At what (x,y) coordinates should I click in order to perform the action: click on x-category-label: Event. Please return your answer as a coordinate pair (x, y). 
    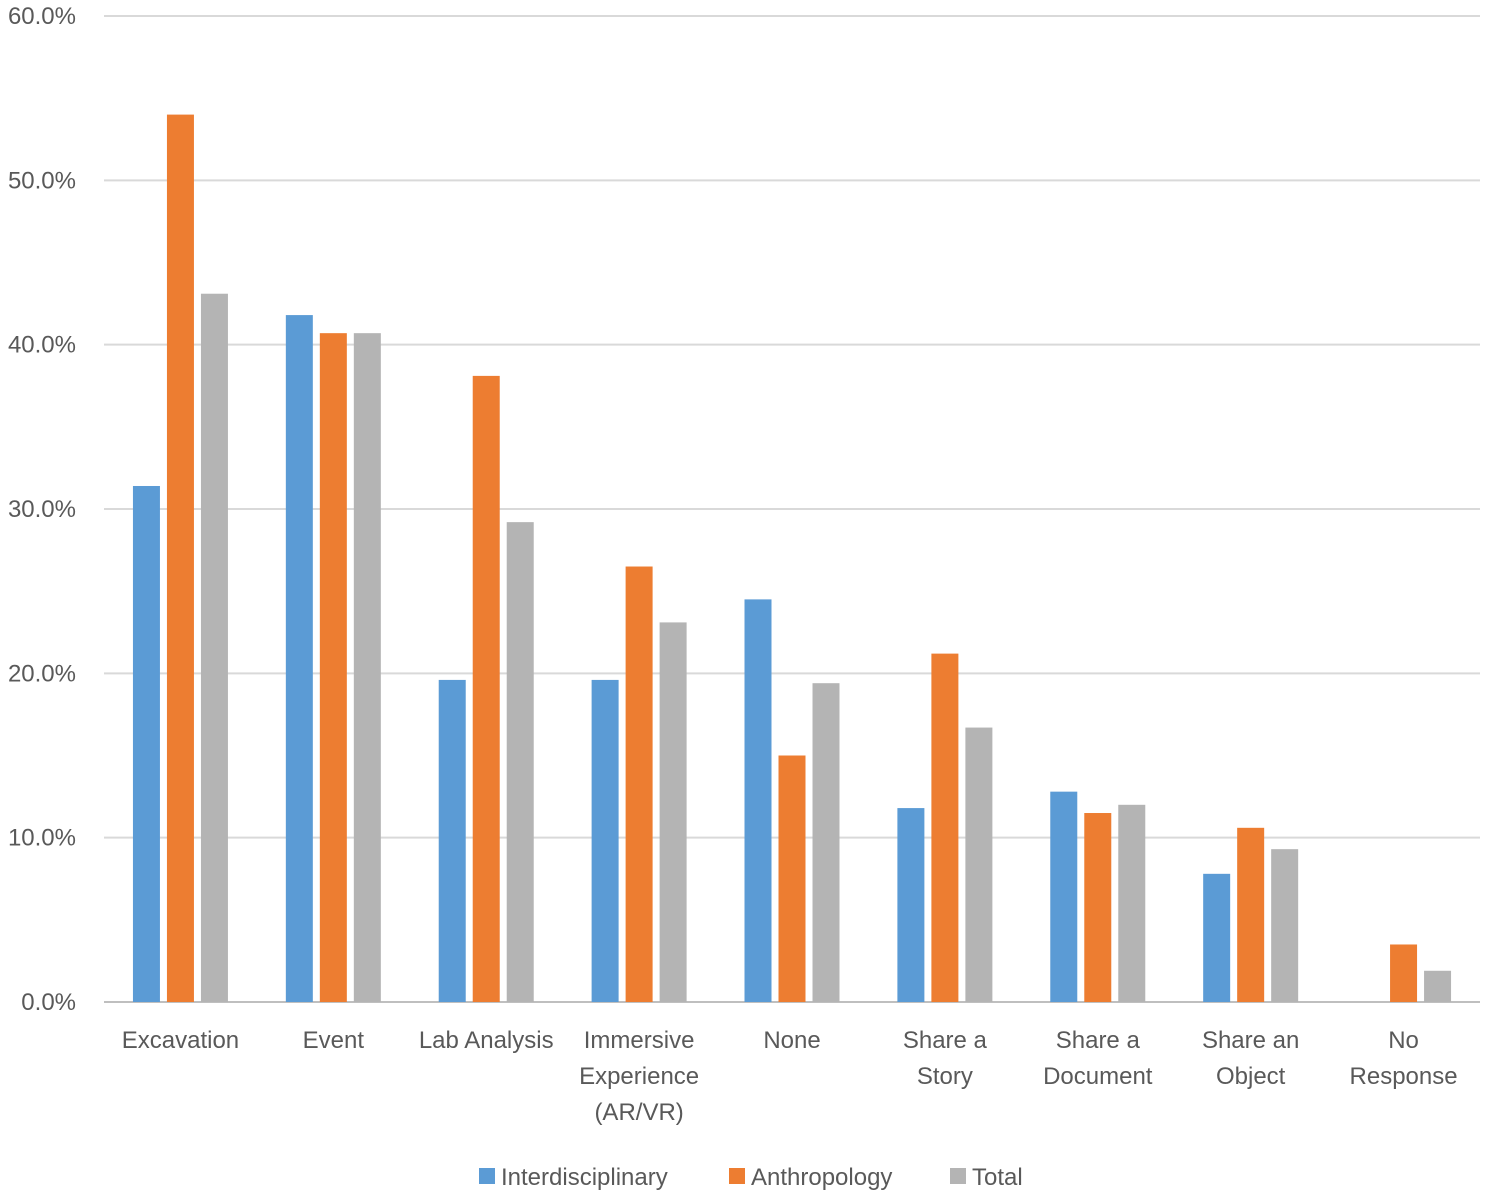
    Looking at the image, I should click on (334, 1040).